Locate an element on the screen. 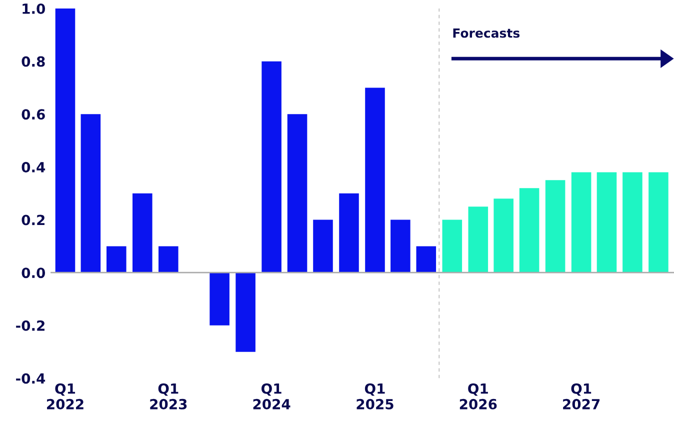 The height and width of the screenshot is (425, 674). y-tick-label: -0.2 is located at coordinates (30, 325).